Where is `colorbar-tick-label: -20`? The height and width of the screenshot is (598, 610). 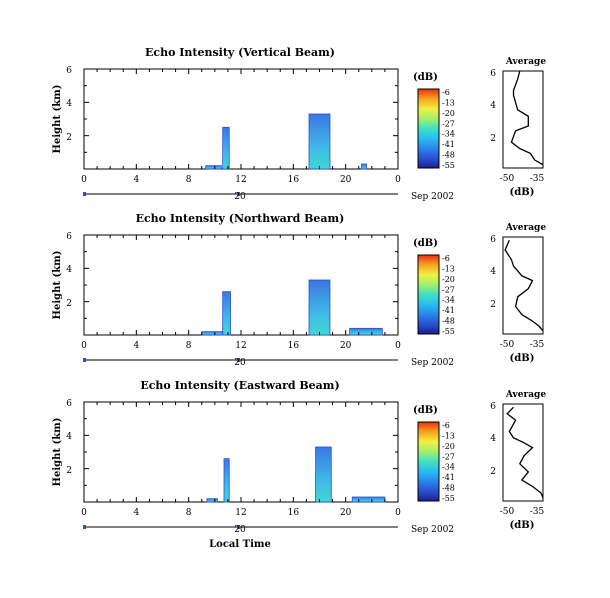 colorbar-tick-label: -20 is located at coordinates (448, 446).